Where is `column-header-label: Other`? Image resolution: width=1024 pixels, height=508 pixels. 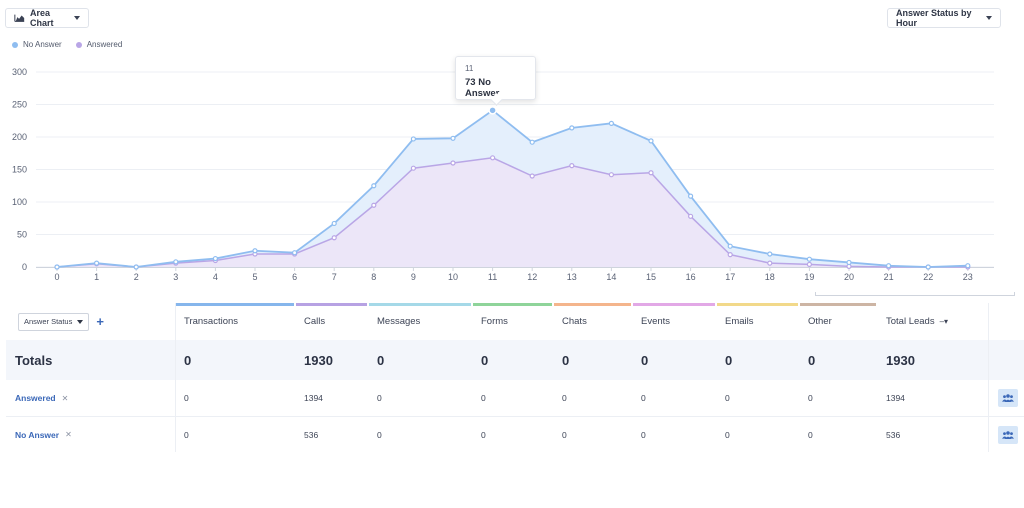 column-header-label: Other is located at coordinates (820, 321).